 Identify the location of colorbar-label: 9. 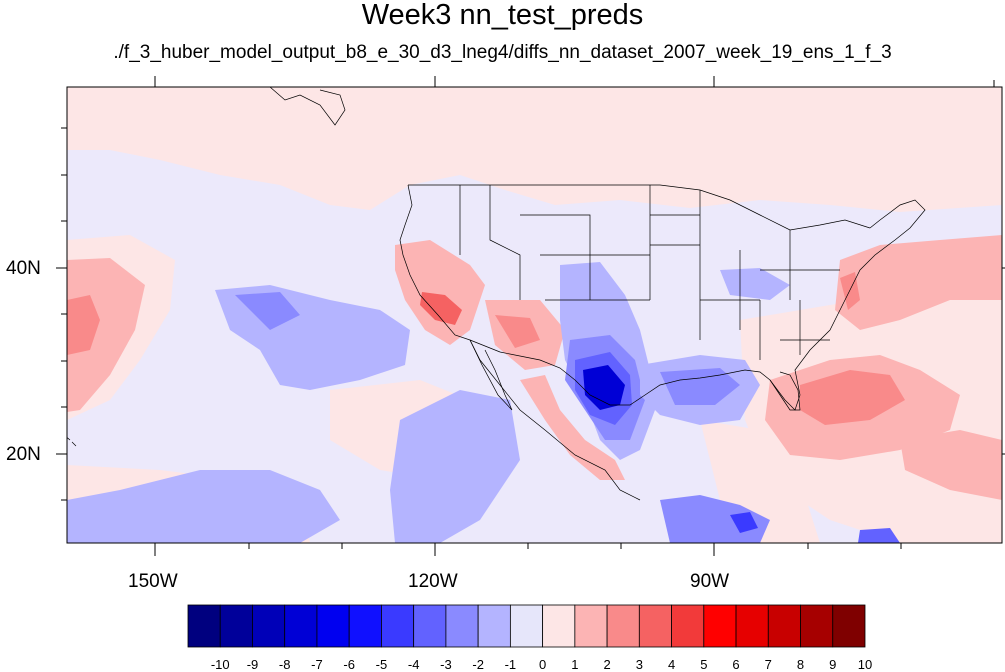
(832, 664).